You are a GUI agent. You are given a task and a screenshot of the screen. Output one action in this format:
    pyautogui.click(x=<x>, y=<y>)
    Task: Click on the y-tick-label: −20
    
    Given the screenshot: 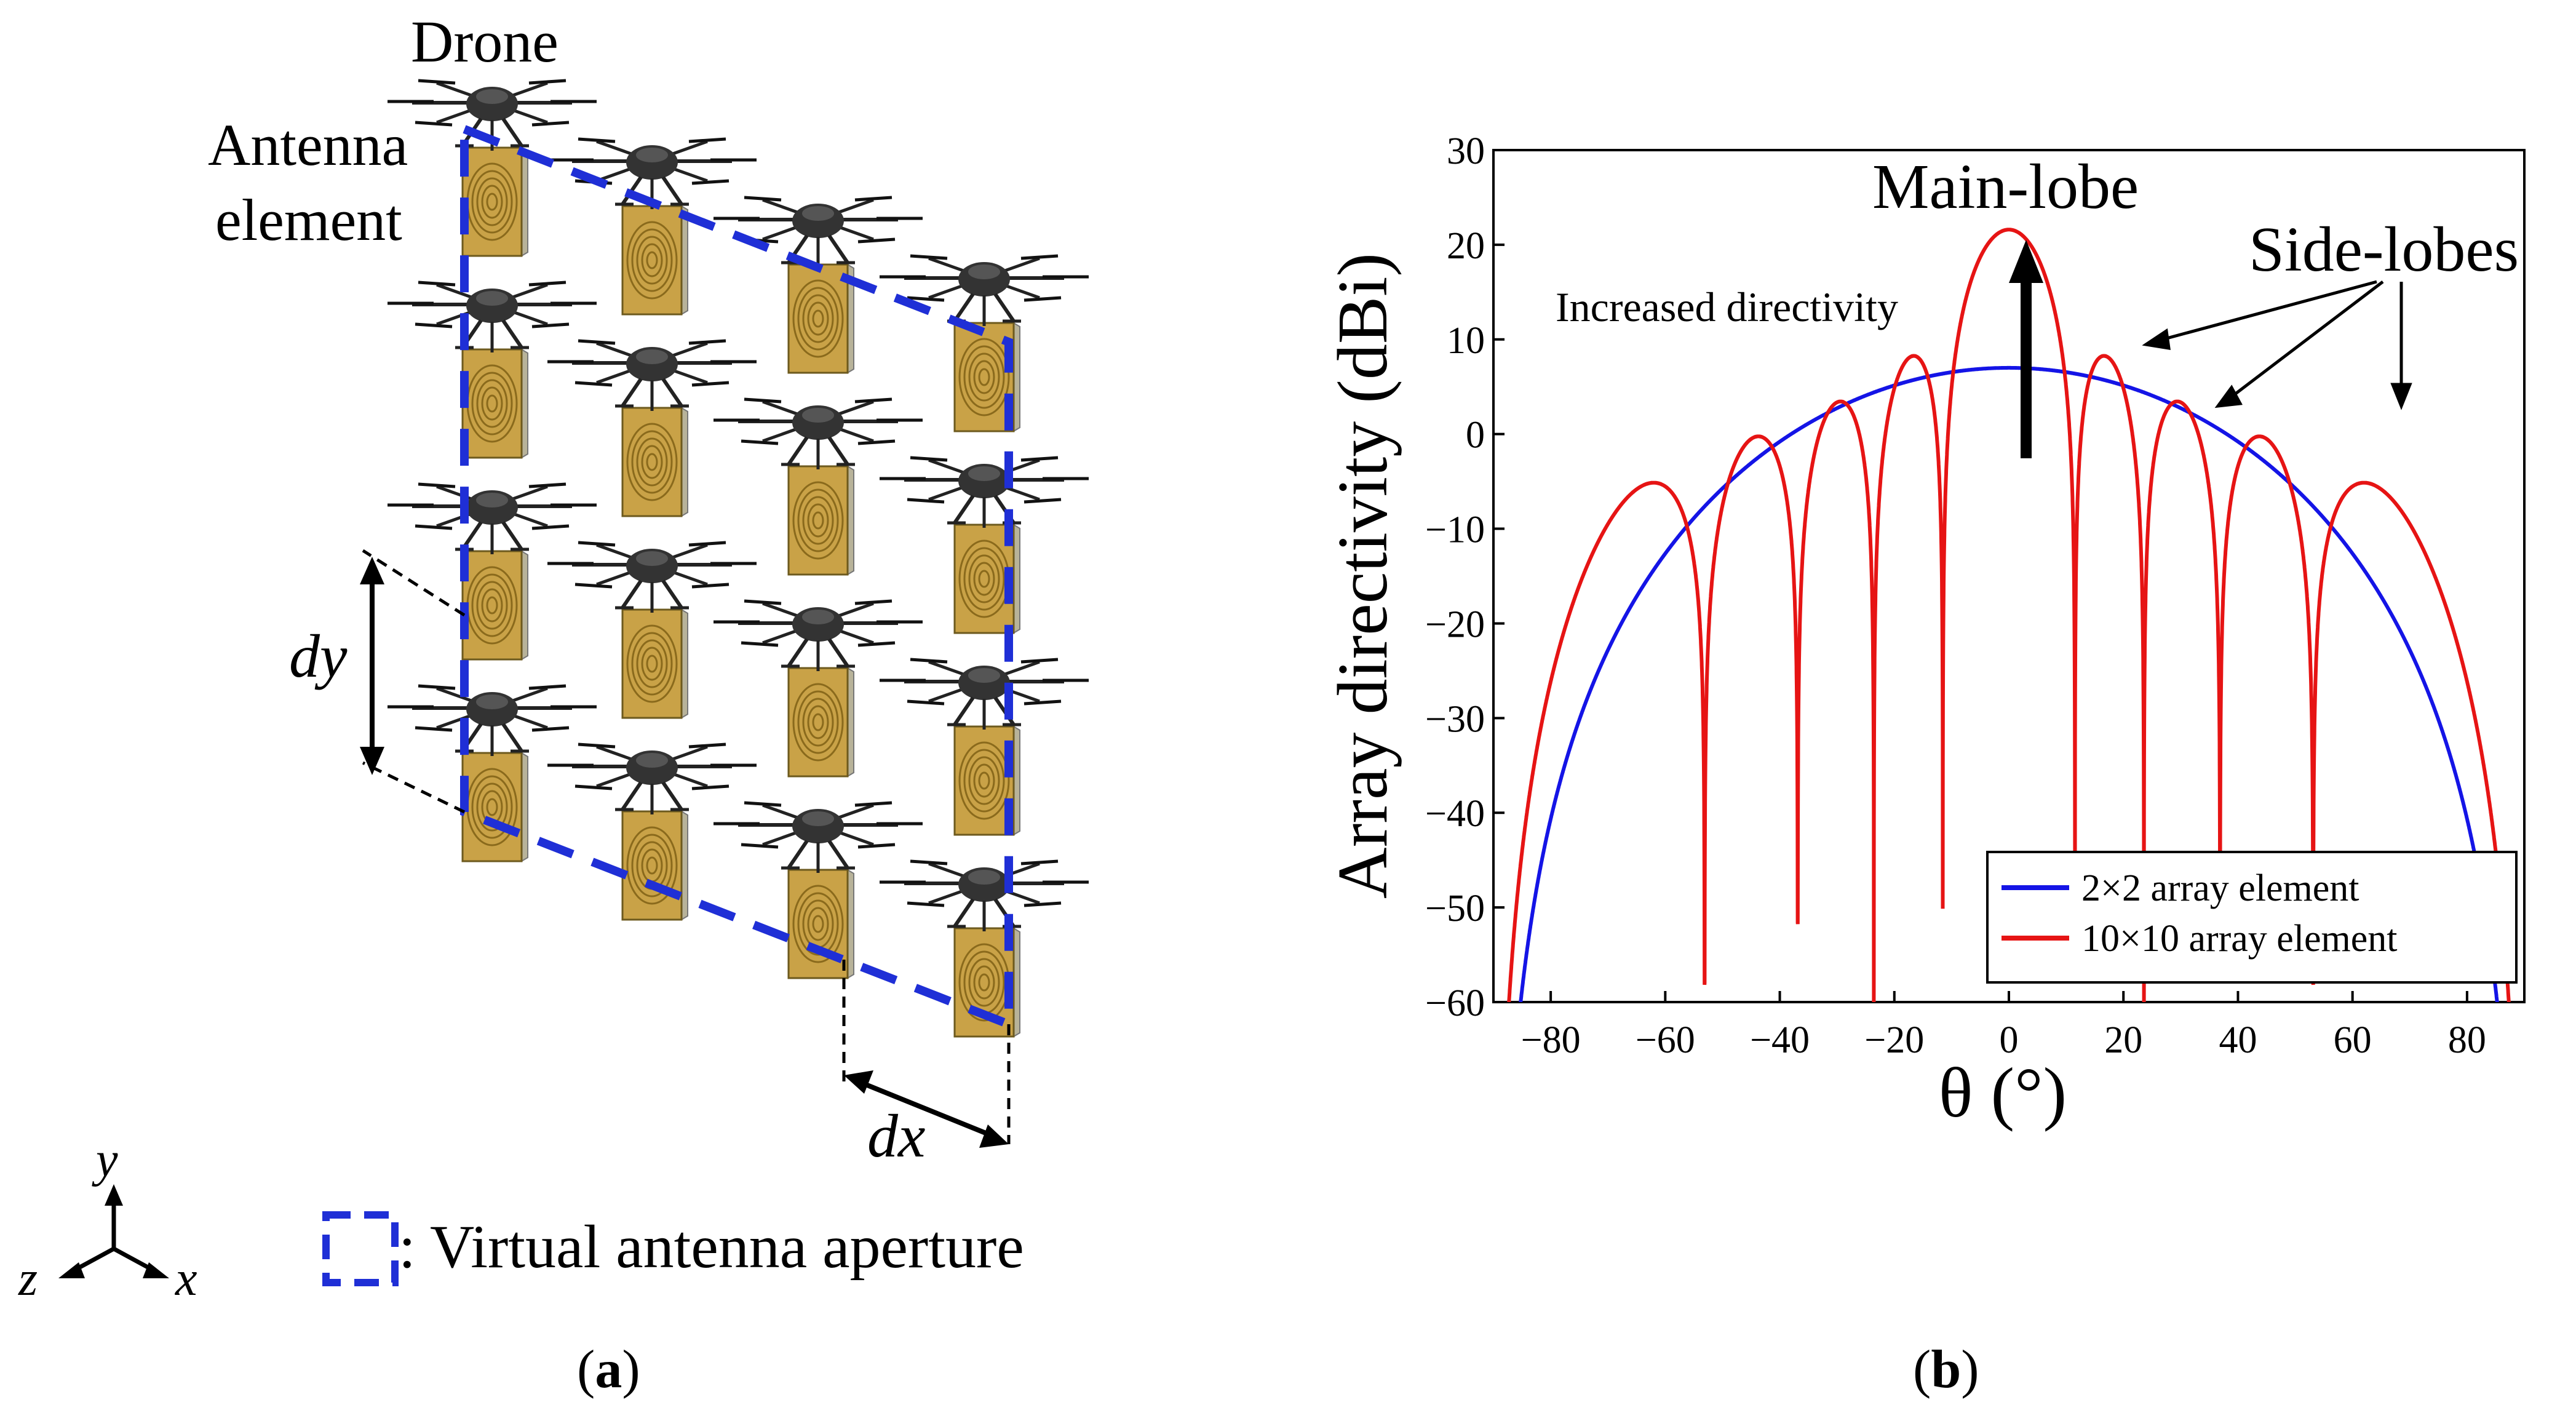 What is the action you would take?
    pyautogui.click(x=1455, y=624)
    